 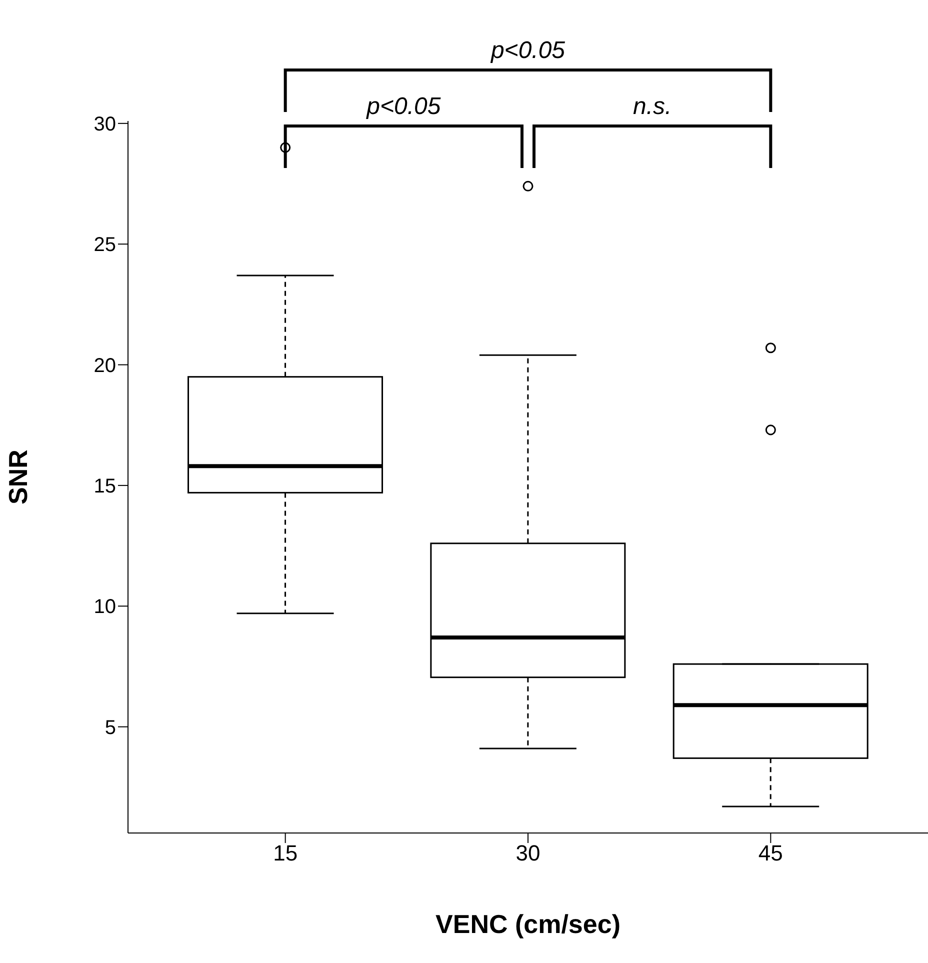 What do you see at coordinates (105, 245) in the screenshot?
I see `y-tick-label: 25` at bounding box center [105, 245].